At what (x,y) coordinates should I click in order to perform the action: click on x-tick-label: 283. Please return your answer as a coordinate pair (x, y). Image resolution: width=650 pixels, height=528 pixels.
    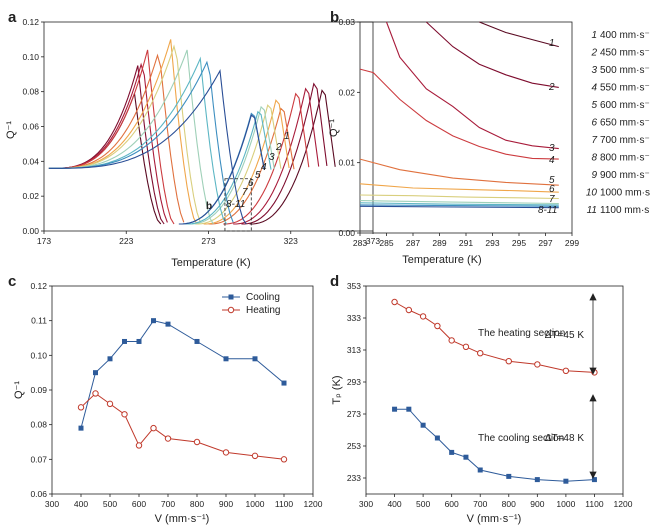
    Looking at the image, I should click on (360, 243).